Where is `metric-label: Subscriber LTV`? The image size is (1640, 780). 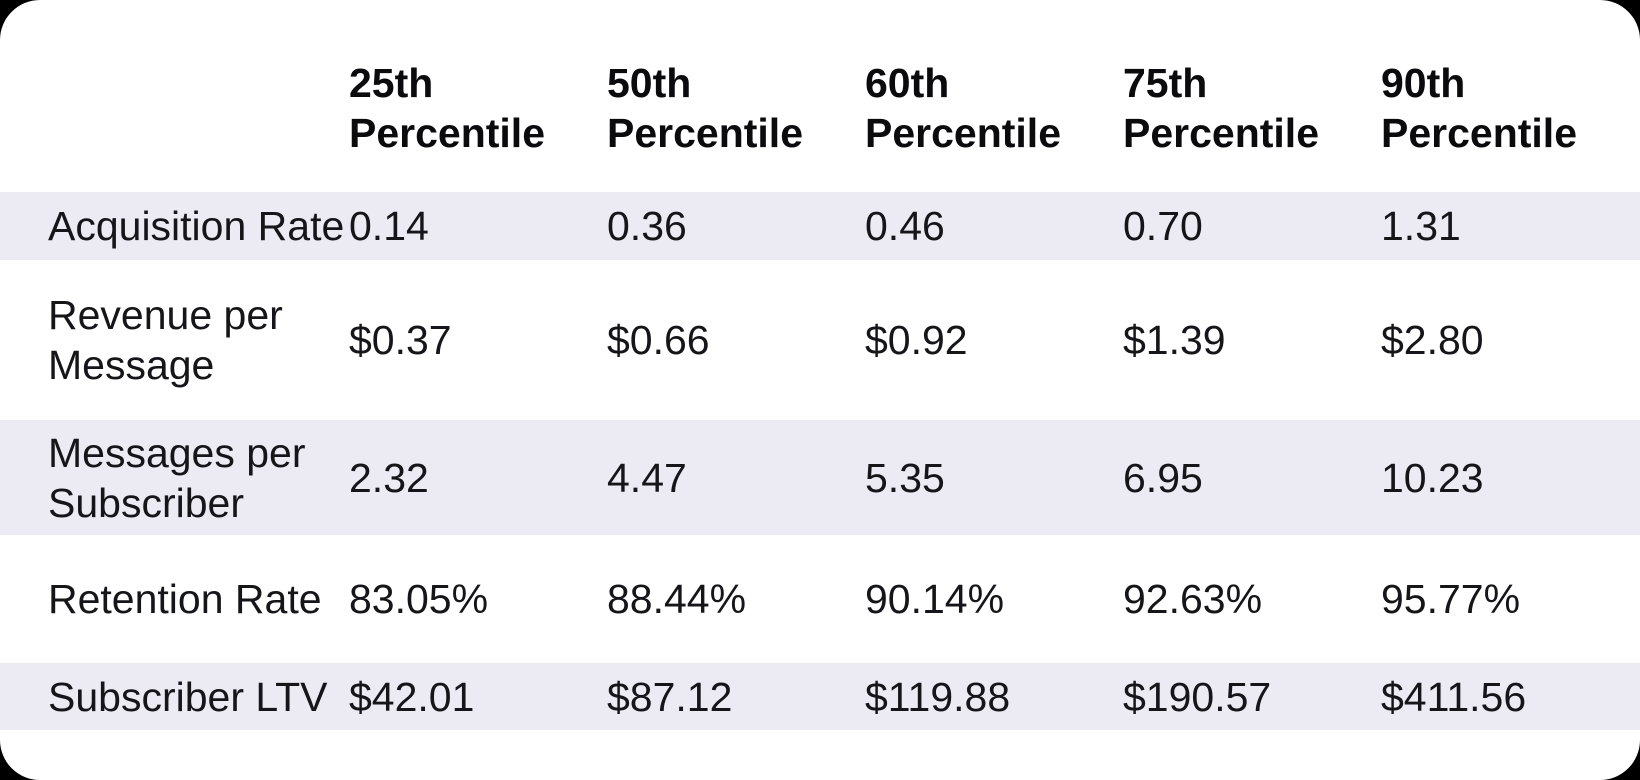 metric-label: Subscriber LTV is located at coordinates (188, 696).